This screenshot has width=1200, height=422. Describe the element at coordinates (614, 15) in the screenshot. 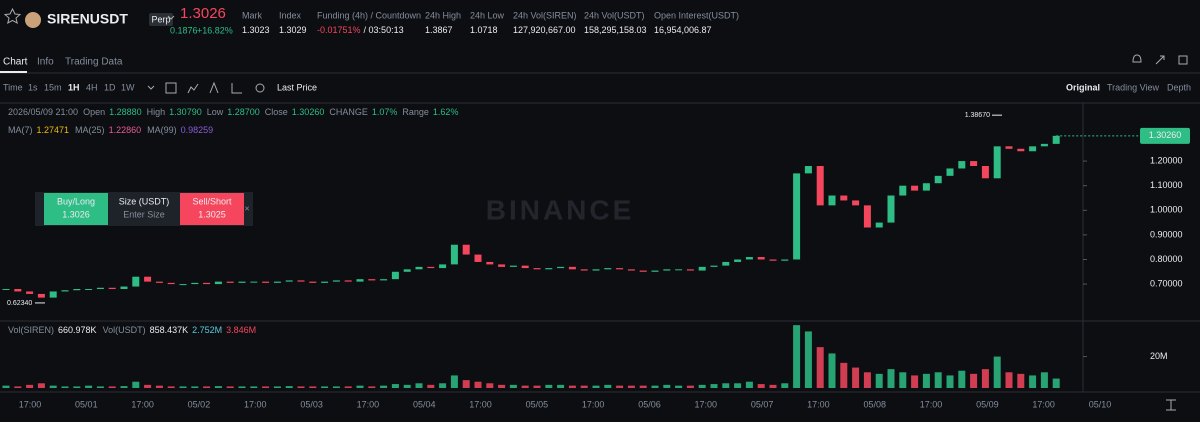

I see `stat-label: 24h Vol(USDT)` at that location.